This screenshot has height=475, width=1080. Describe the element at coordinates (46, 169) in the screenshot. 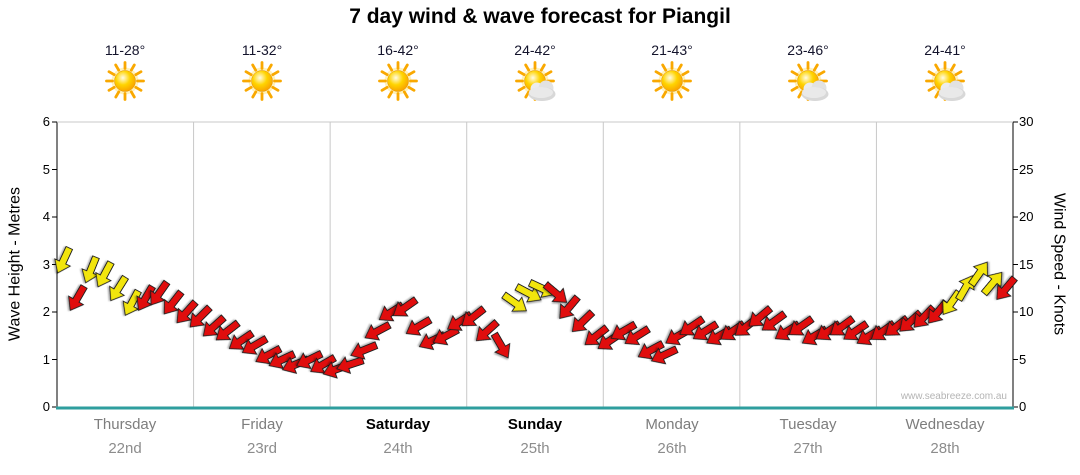

I see `y-left-tick: 5` at that location.